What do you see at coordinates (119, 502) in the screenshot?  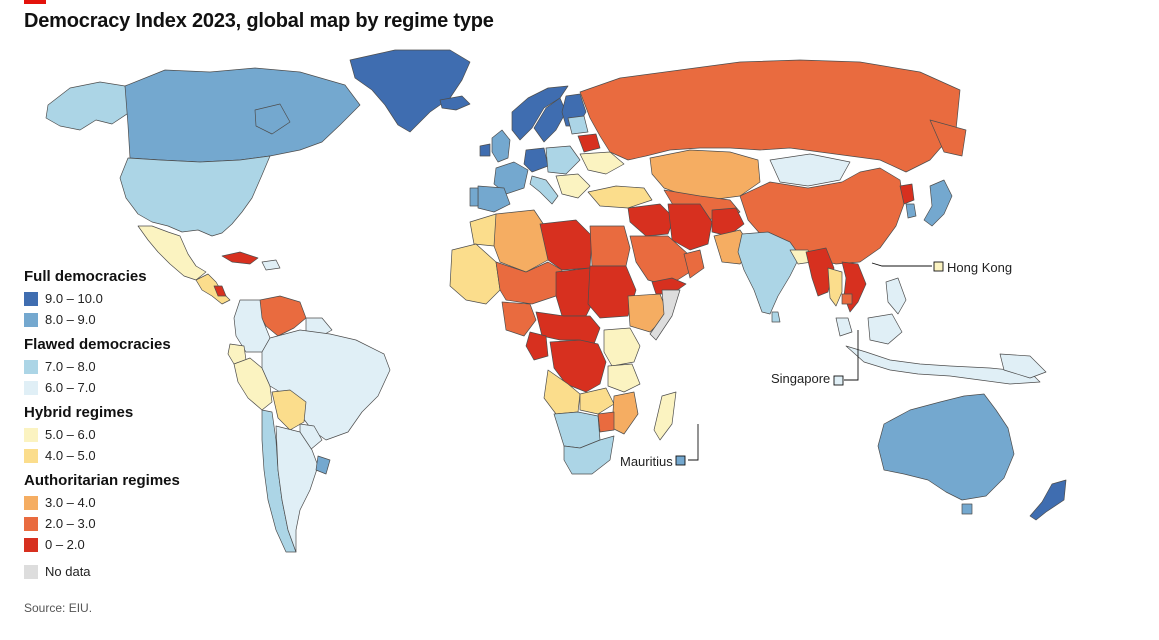 I see `legend-item: 3.0 – 4.0` at bounding box center [119, 502].